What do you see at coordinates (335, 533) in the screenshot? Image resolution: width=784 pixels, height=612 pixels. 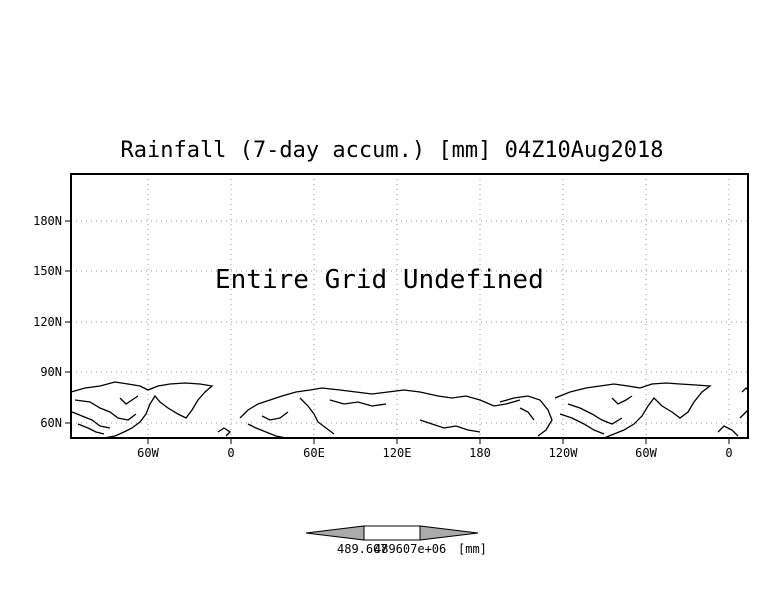 I see `colorbar-left-arrow` at bounding box center [335, 533].